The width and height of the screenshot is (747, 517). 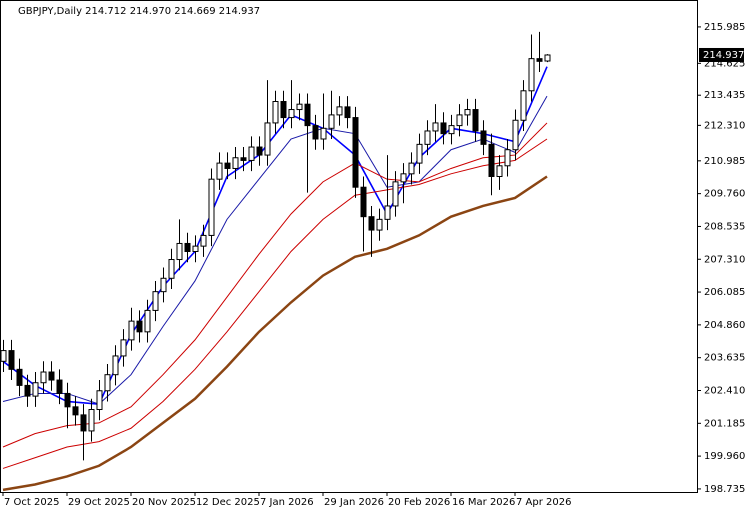 I want to click on x-tick-label: 7 Jan 2026, so click(x=287, y=502).